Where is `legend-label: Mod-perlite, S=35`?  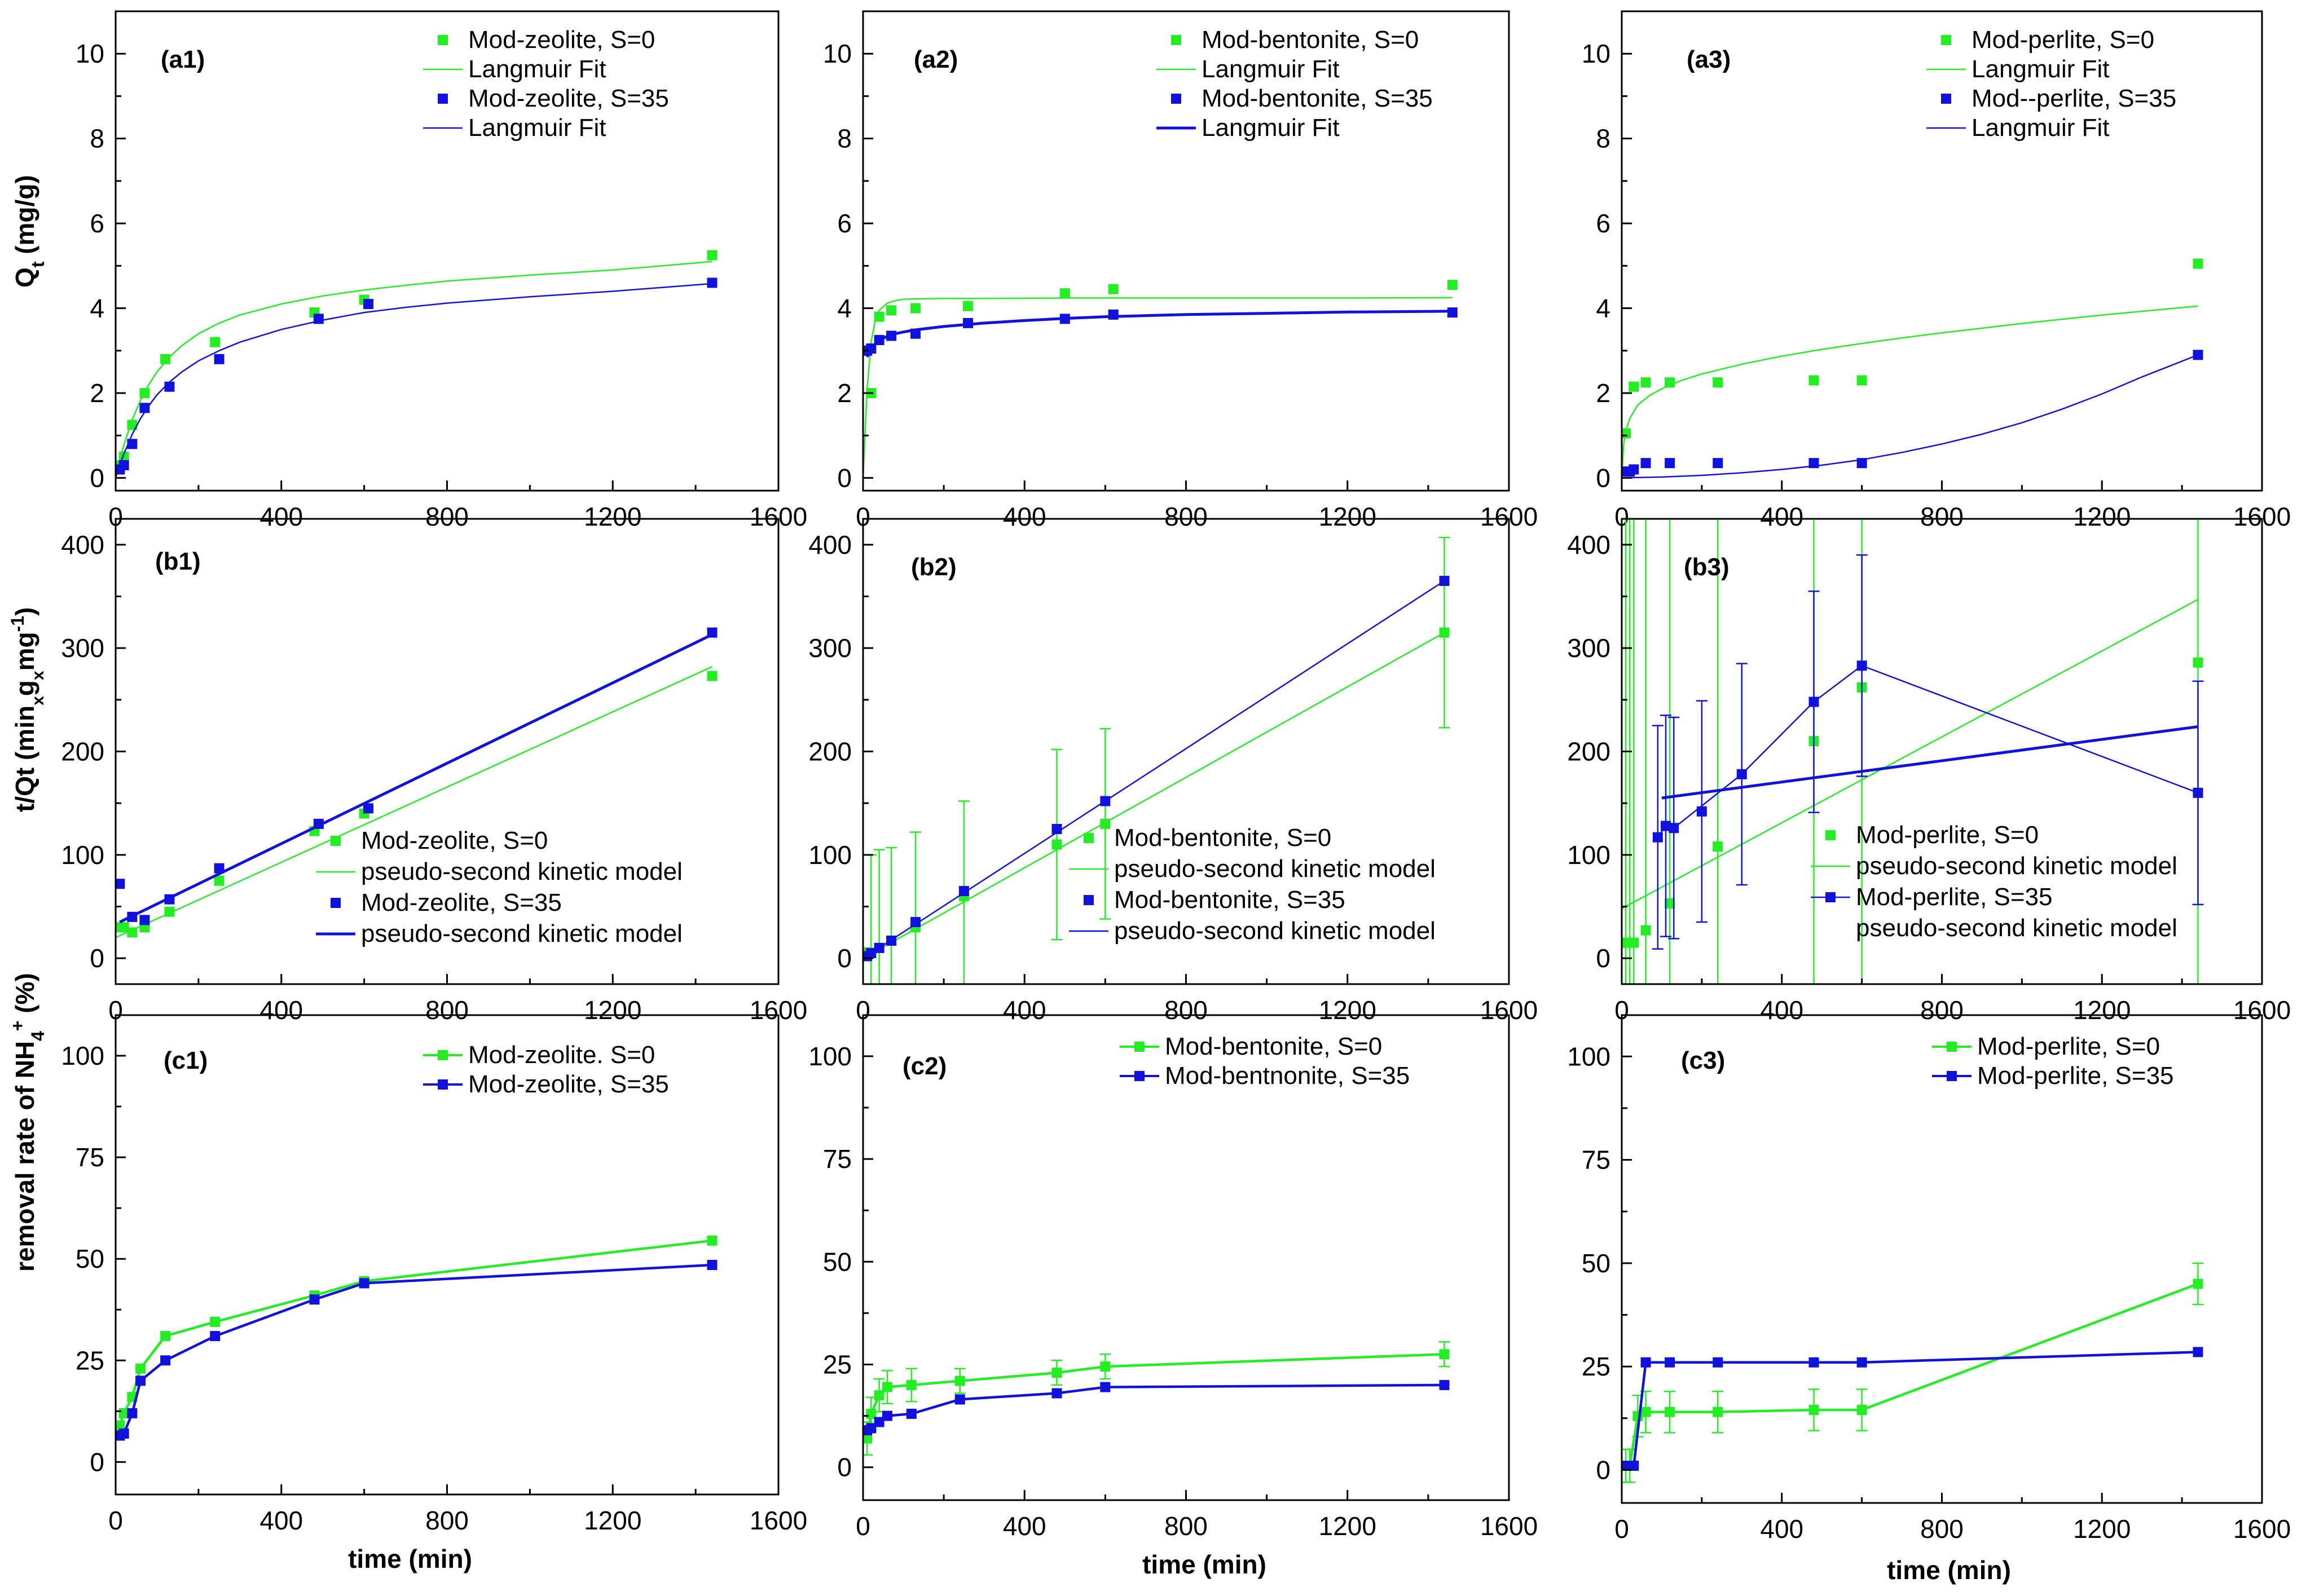 legend-label: Mod-perlite, S=35 is located at coordinates (1954, 897).